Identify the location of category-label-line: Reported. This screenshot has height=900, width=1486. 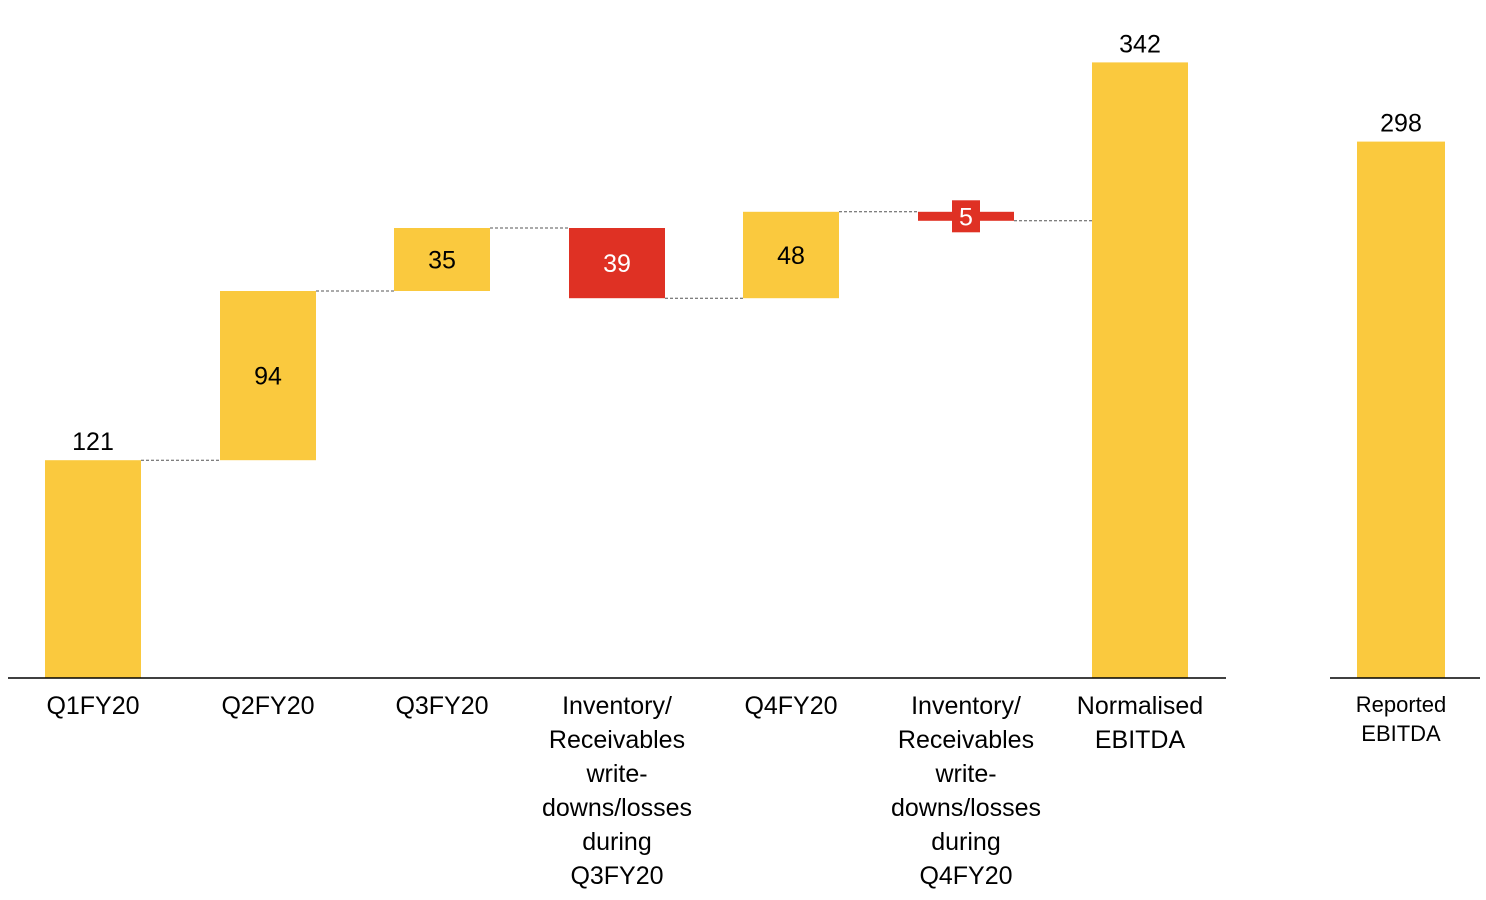
(1401, 704).